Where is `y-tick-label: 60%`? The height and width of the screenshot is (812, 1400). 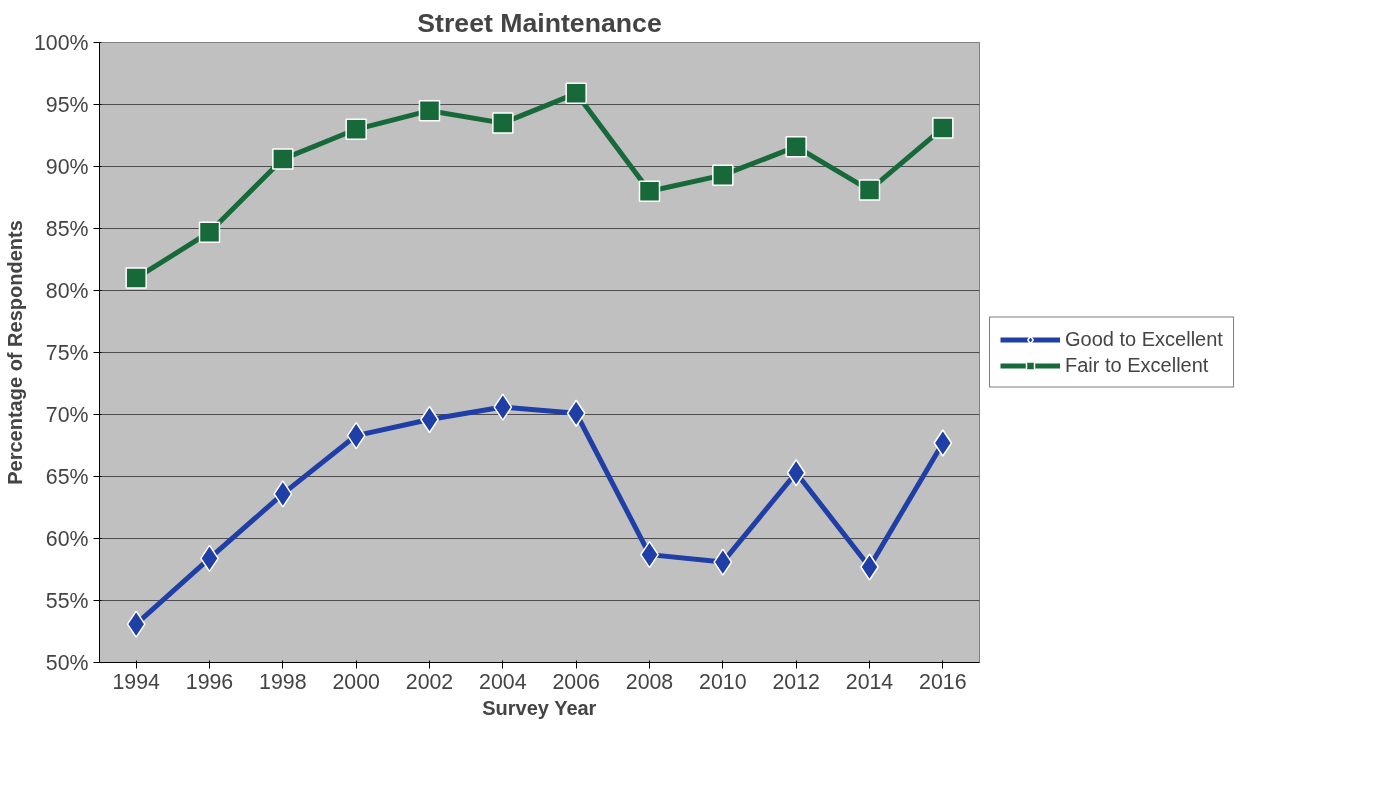 y-tick-label: 60% is located at coordinates (67, 538).